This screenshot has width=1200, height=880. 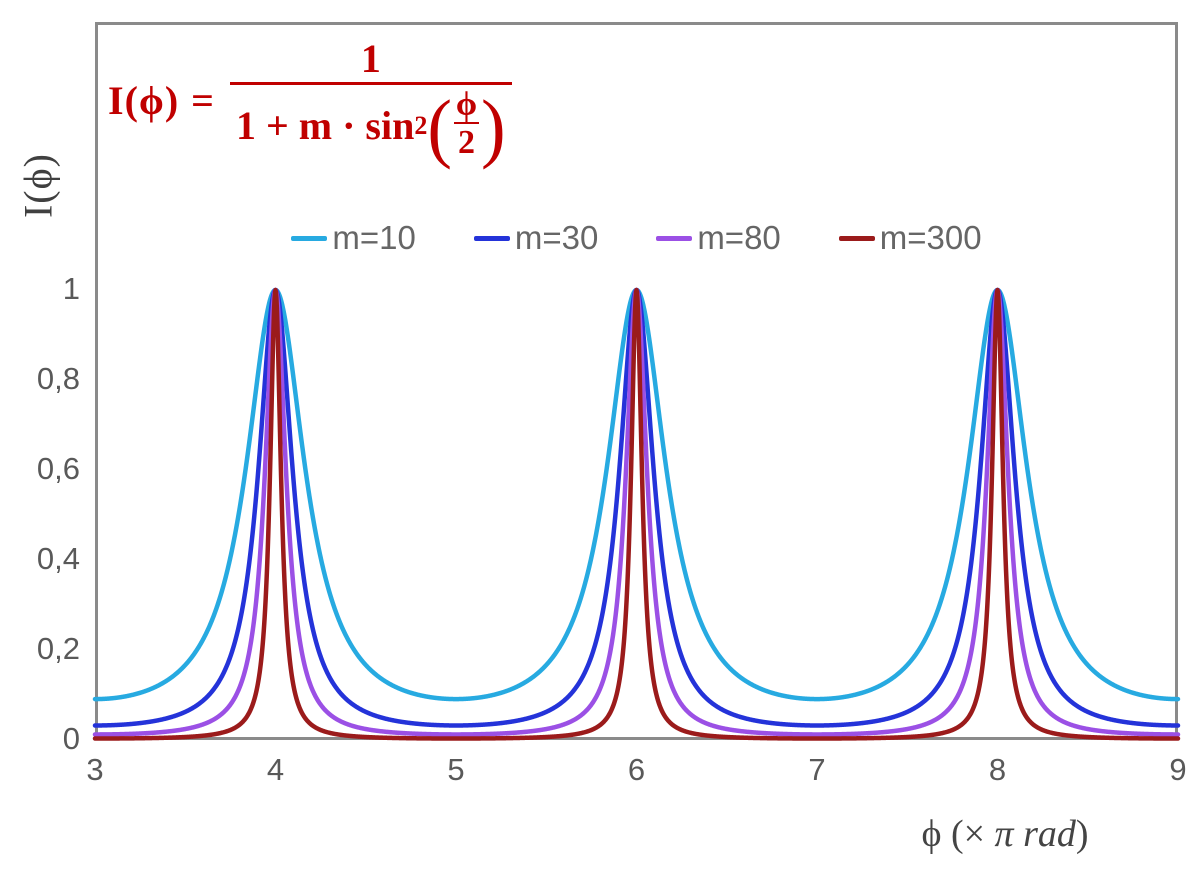 What do you see at coordinates (58, 558) in the screenshot?
I see `y-tick-label-0_4: 0,4` at bounding box center [58, 558].